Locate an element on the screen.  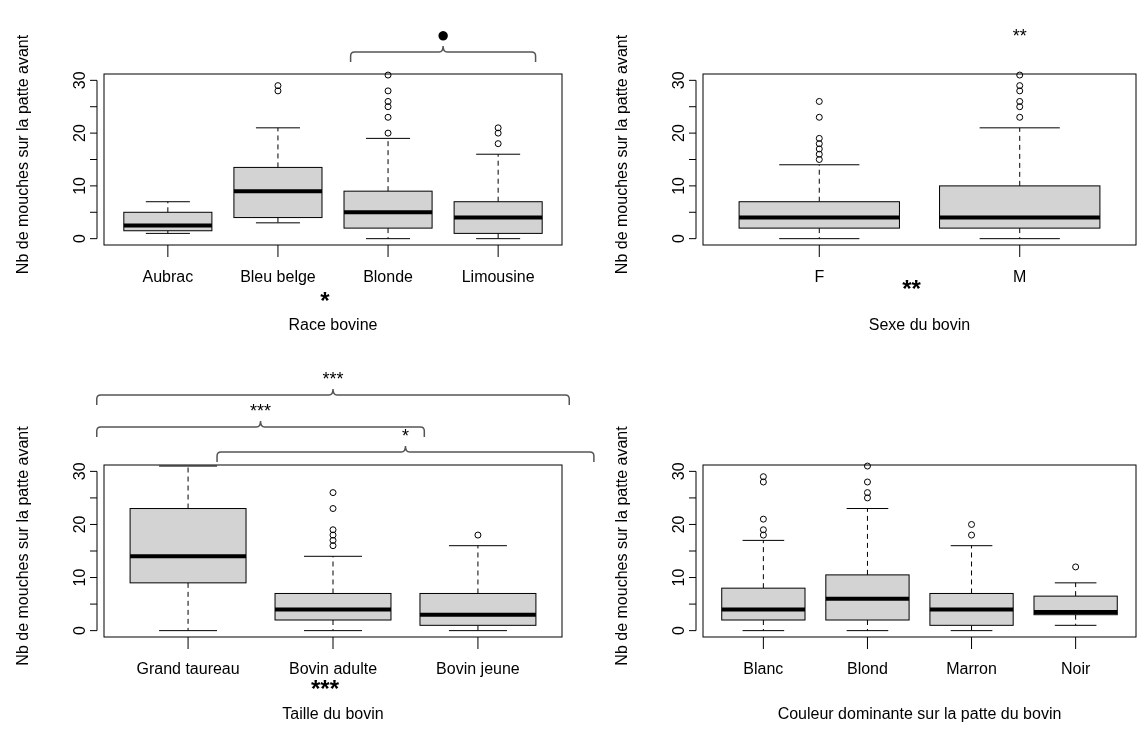
x-tick-label: Bleu belge is located at coordinates (278, 276).